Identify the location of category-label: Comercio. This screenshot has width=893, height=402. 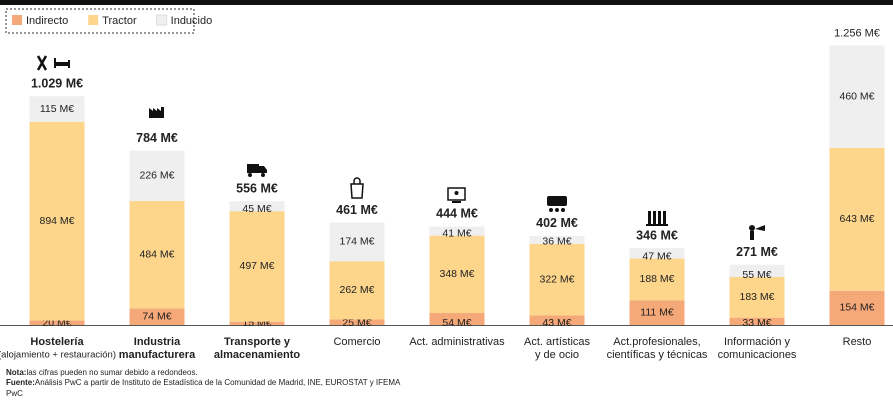
(356, 342).